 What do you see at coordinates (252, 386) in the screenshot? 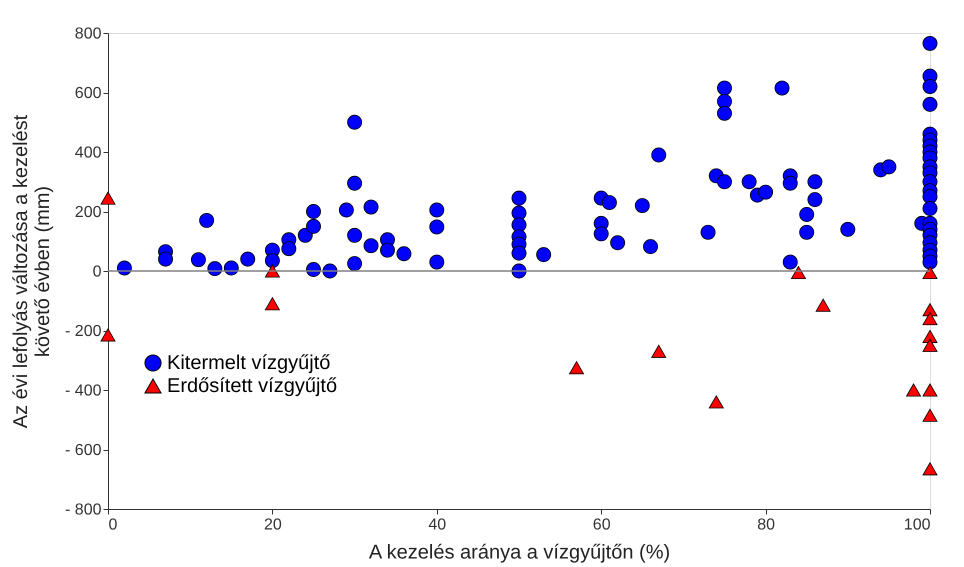
I see `legend-label: Erdősített vízgyűjtő` at bounding box center [252, 386].